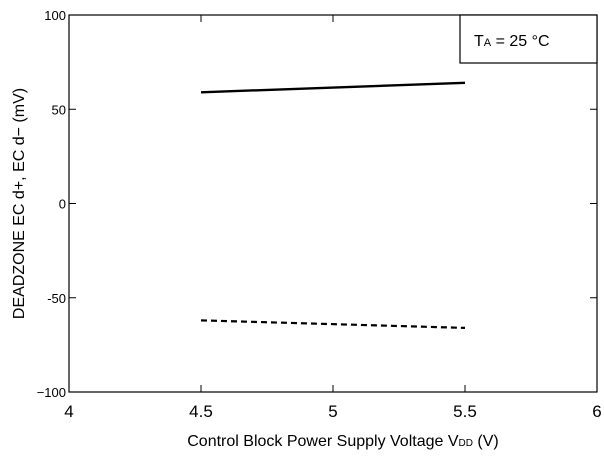 The image size is (604, 460). Describe the element at coordinates (486, 441) in the screenshot. I see `x-axis-title-unit: (V)` at that location.